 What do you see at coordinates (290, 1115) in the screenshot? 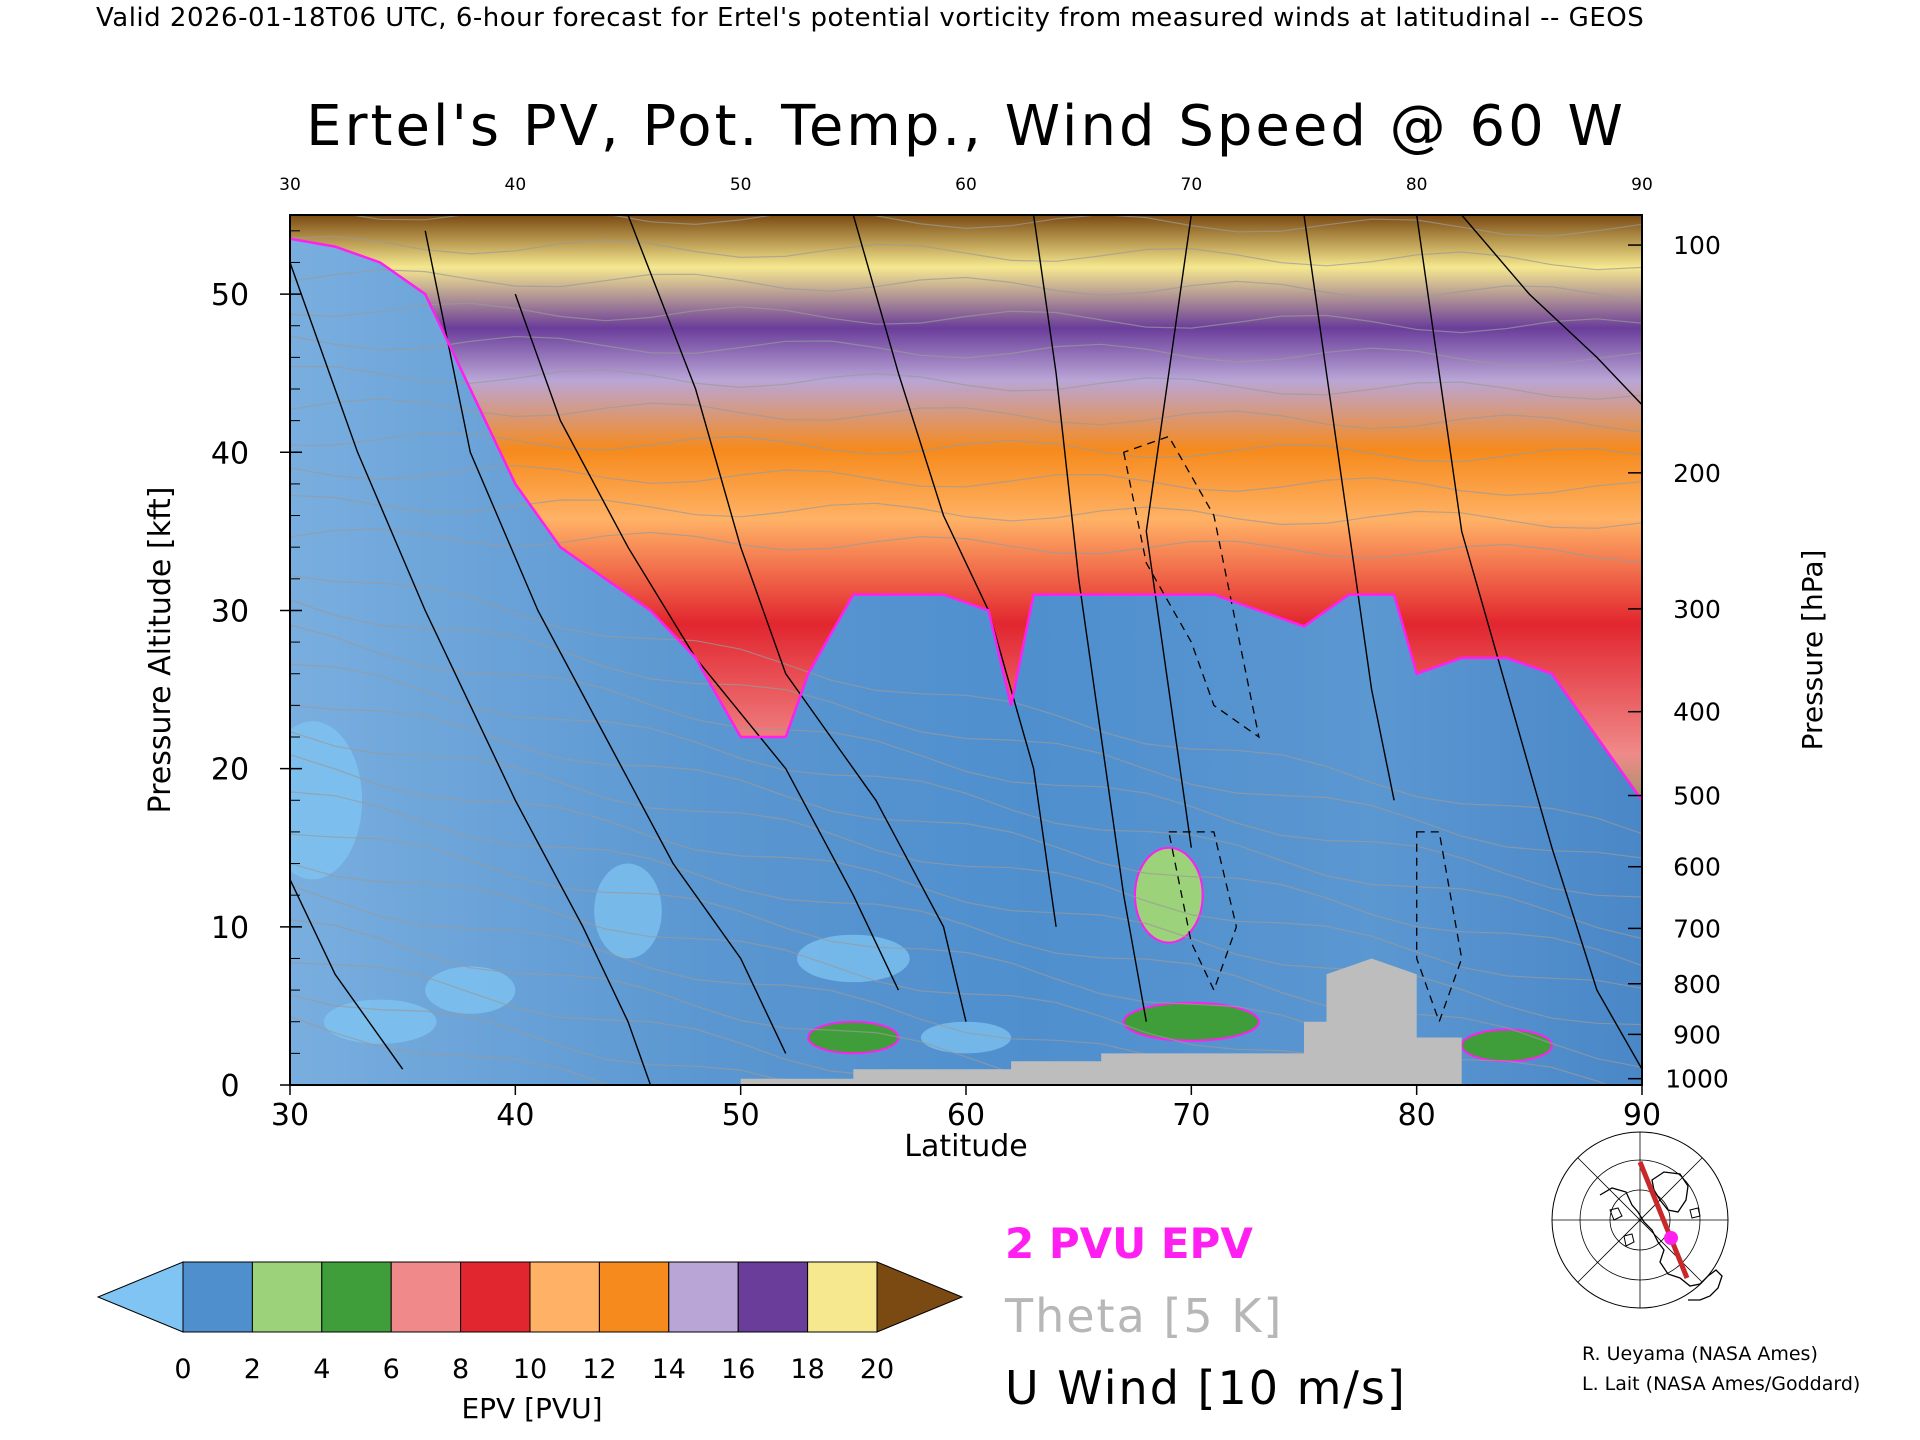
I see `x-tick-label-0: 30` at bounding box center [290, 1115].